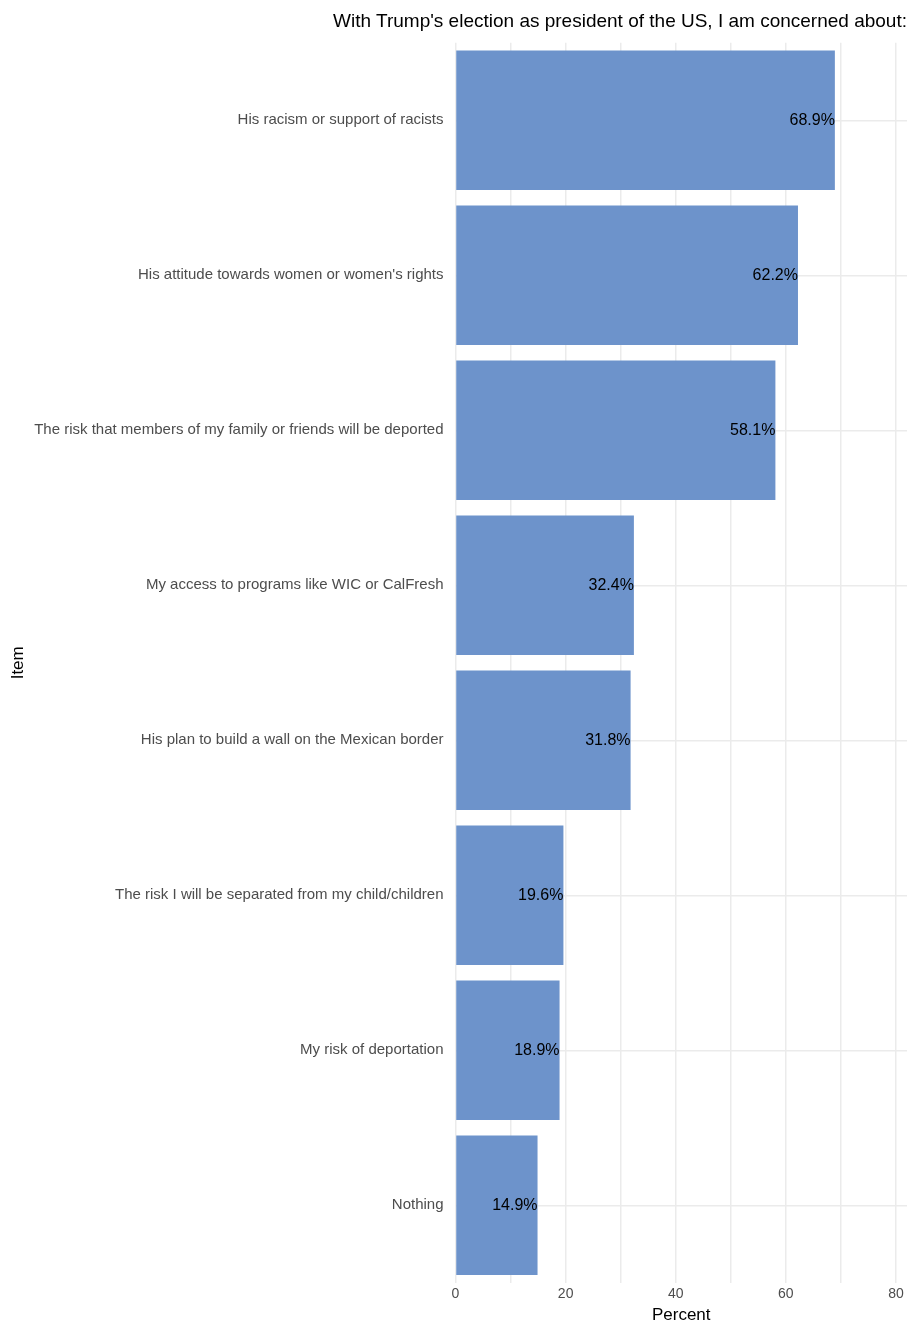 This screenshot has width=911, height=1334. I want to click on data-label: 58.1%, so click(753, 429).